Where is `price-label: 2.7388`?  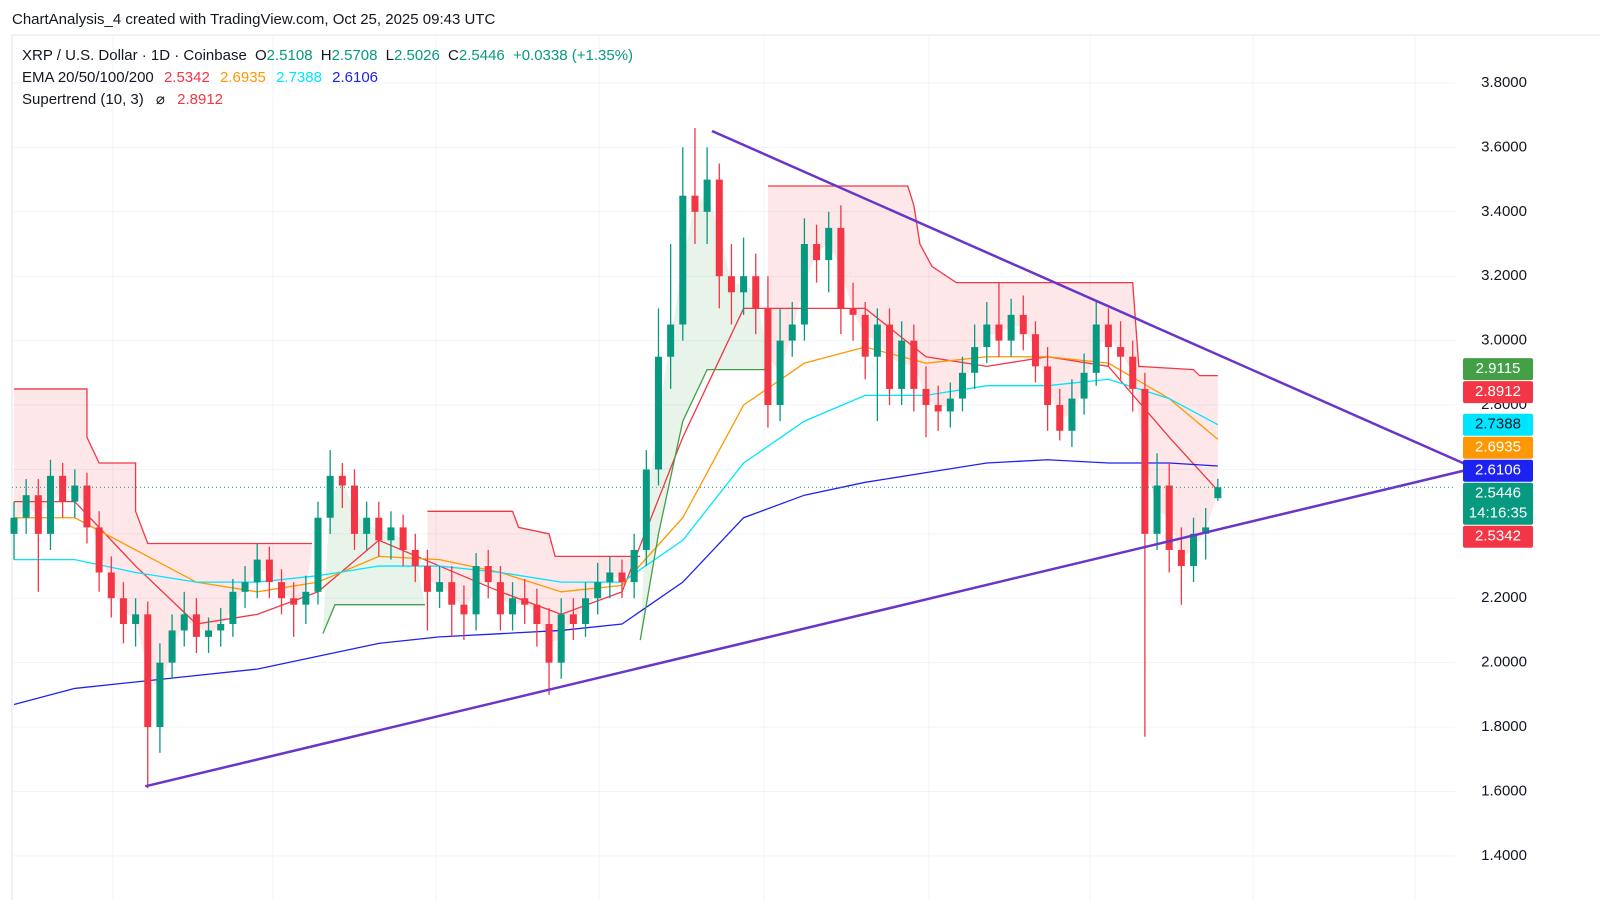
price-label: 2.7388 is located at coordinates (1498, 424).